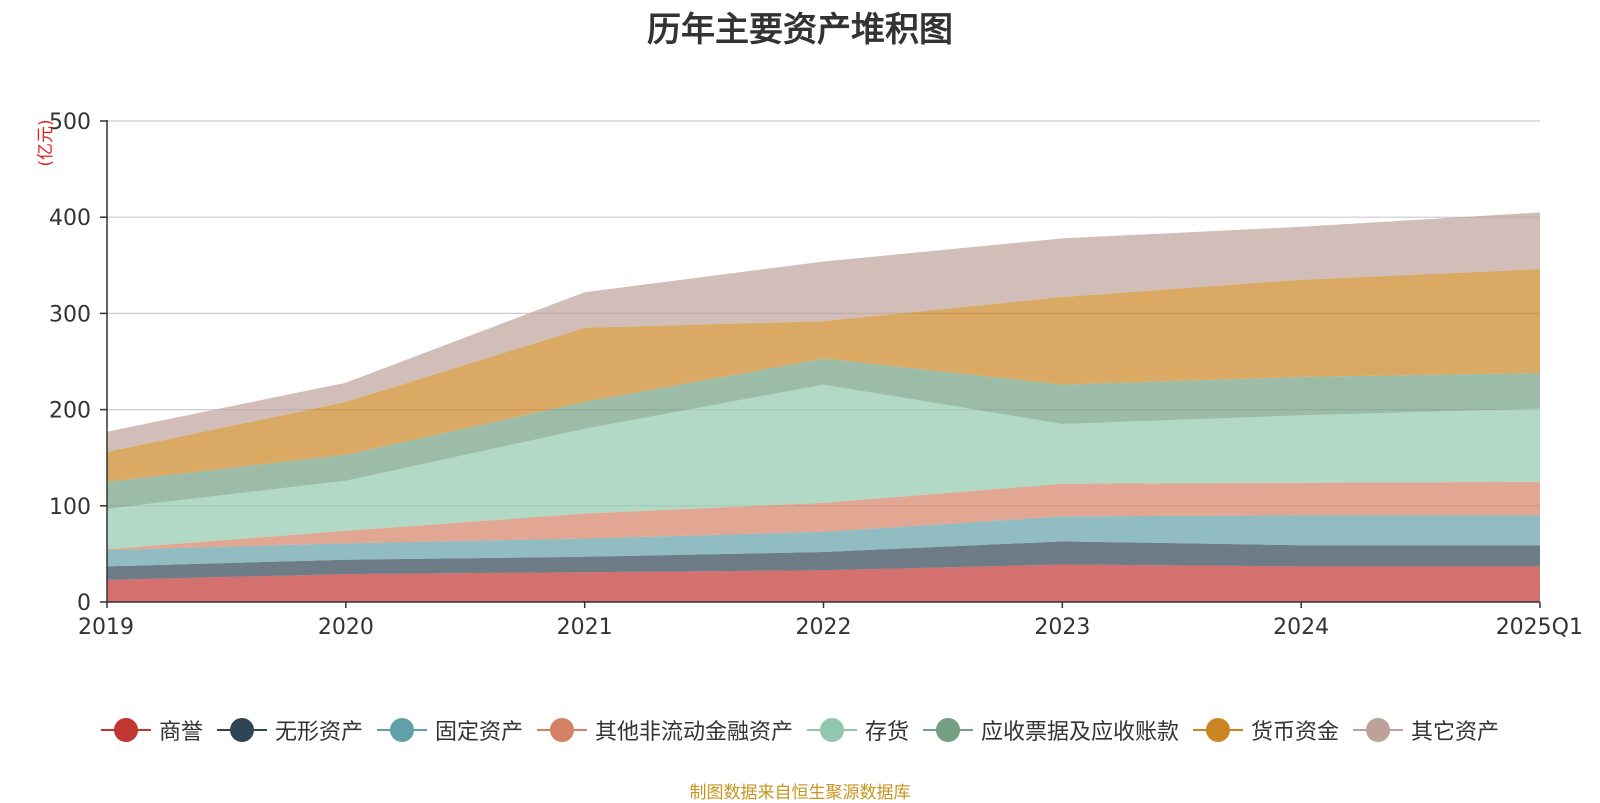 Image resolution: width=1600 pixels, height=803 pixels. What do you see at coordinates (1062, 627) in the screenshot?
I see `x-tick-label: 2023` at bounding box center [1062, 627].